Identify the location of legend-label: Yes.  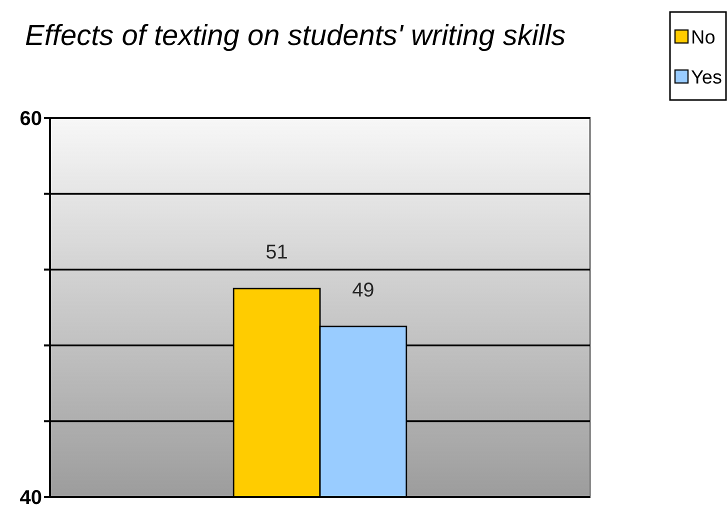
(706, 78).